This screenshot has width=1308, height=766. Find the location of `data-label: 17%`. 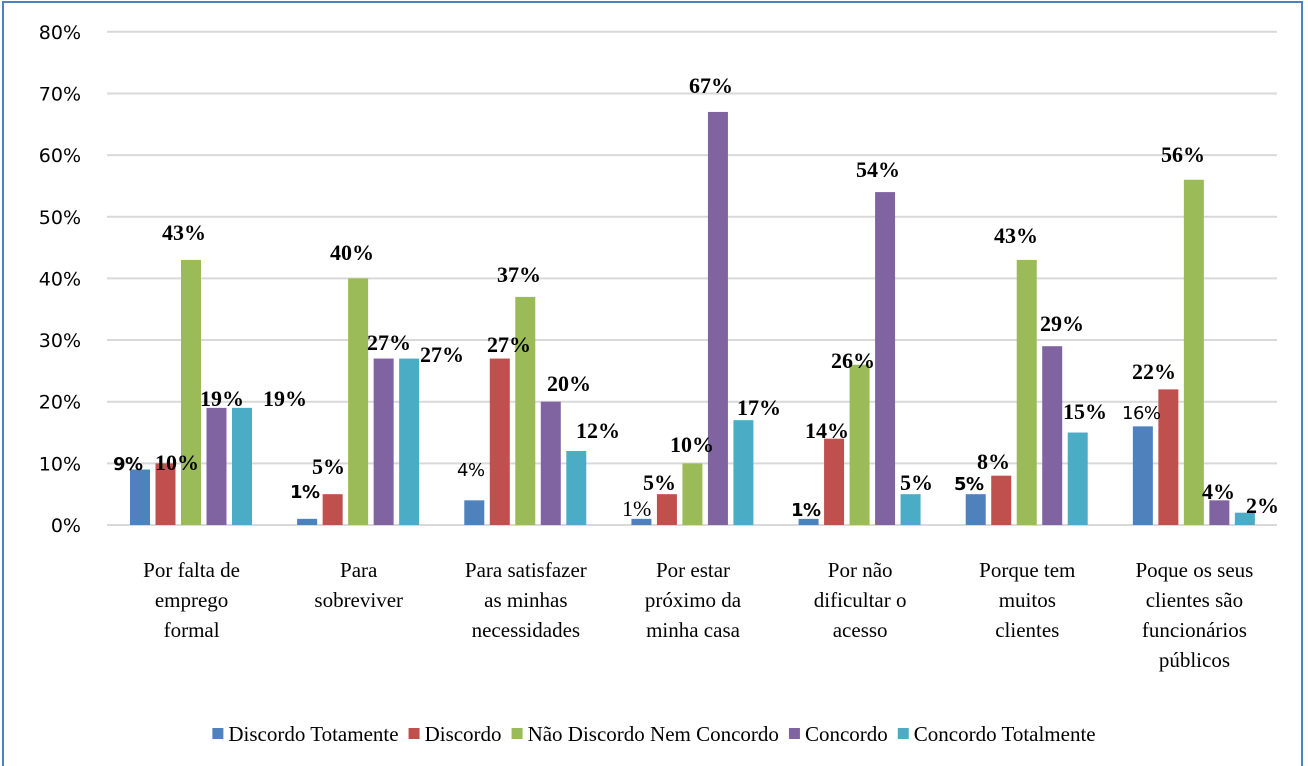

data-label: 17% is located at coordinates (759, 407).